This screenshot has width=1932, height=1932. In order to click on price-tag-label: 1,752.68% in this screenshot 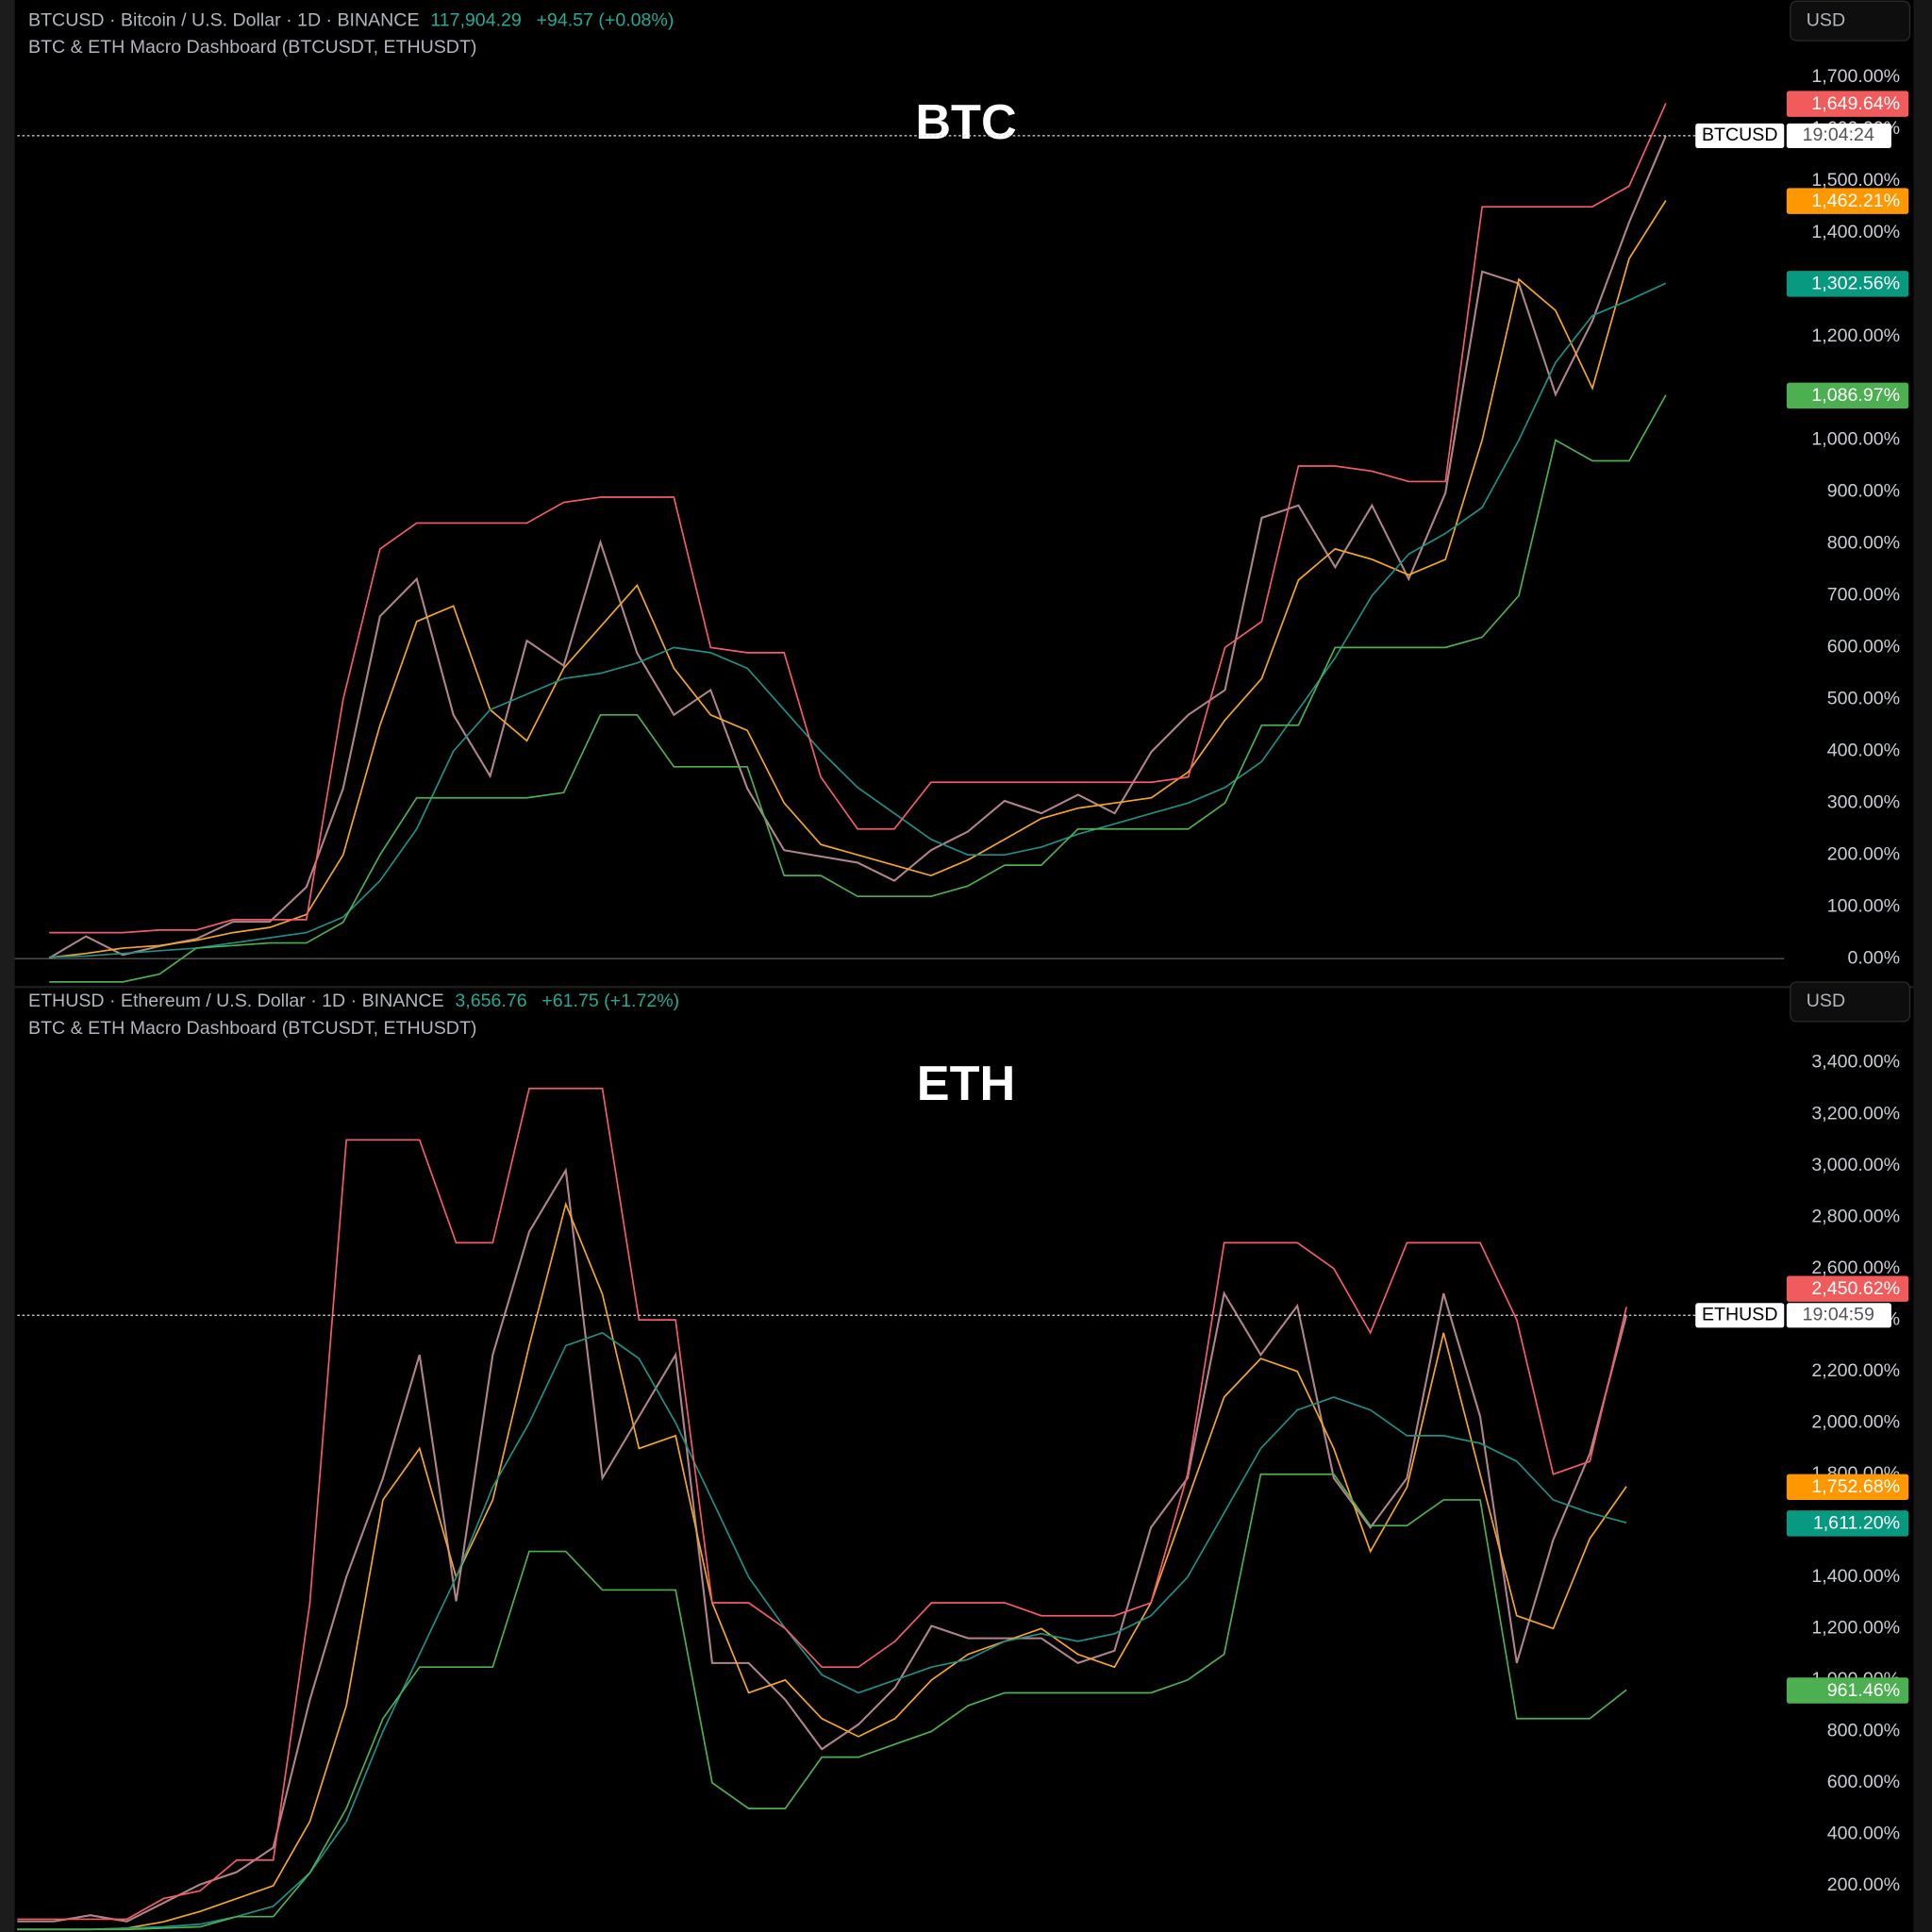, I will do `click(1856, 1486)`.